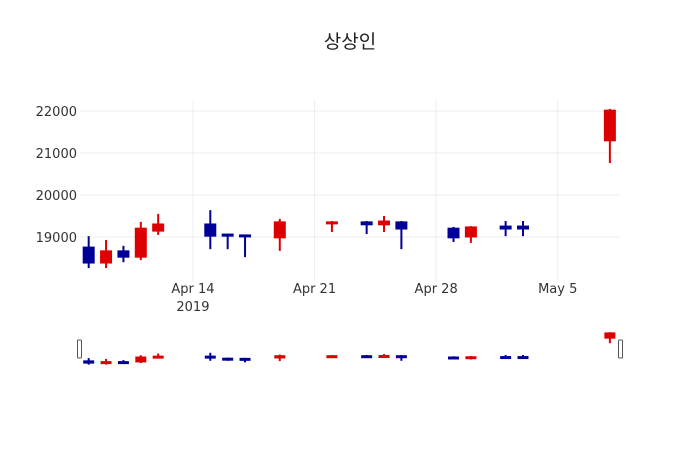 The image size is (700, 450). Describe the element at coordinates (56, 196) in the screenshot. I see `y-tick-label: 20000` at that location.